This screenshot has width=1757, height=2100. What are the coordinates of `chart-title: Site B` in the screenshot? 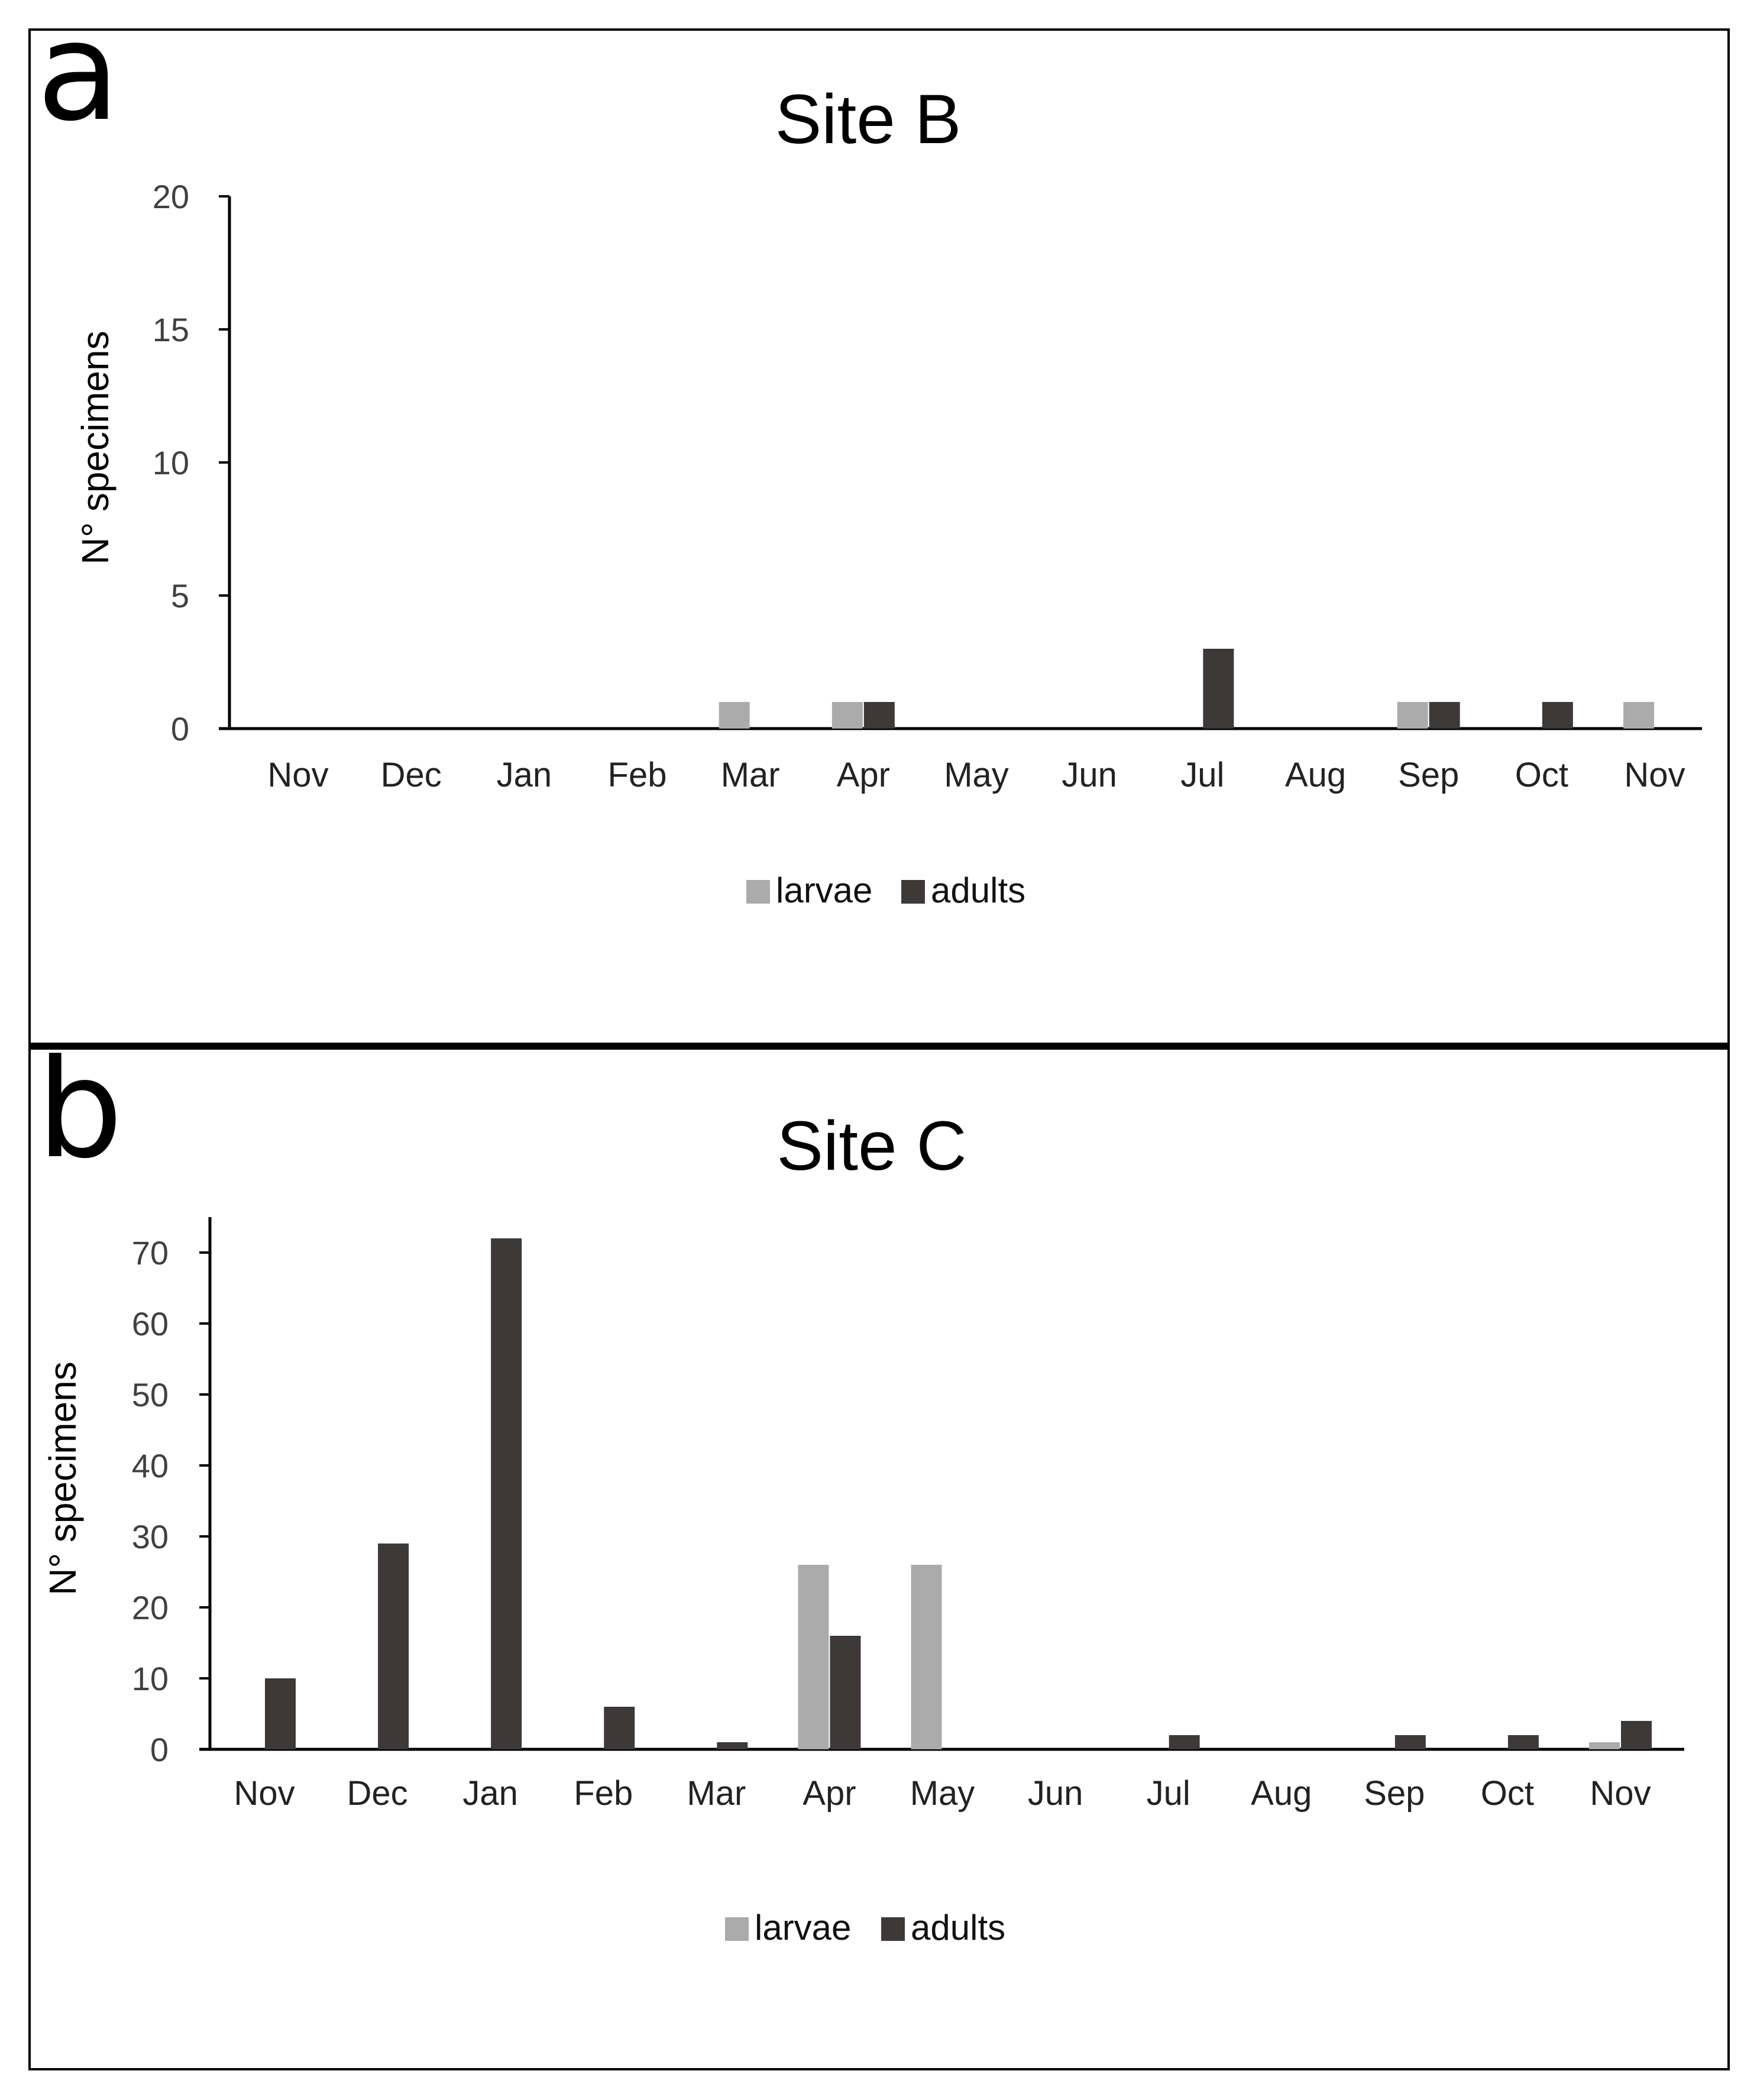 It's located at (869, 119).